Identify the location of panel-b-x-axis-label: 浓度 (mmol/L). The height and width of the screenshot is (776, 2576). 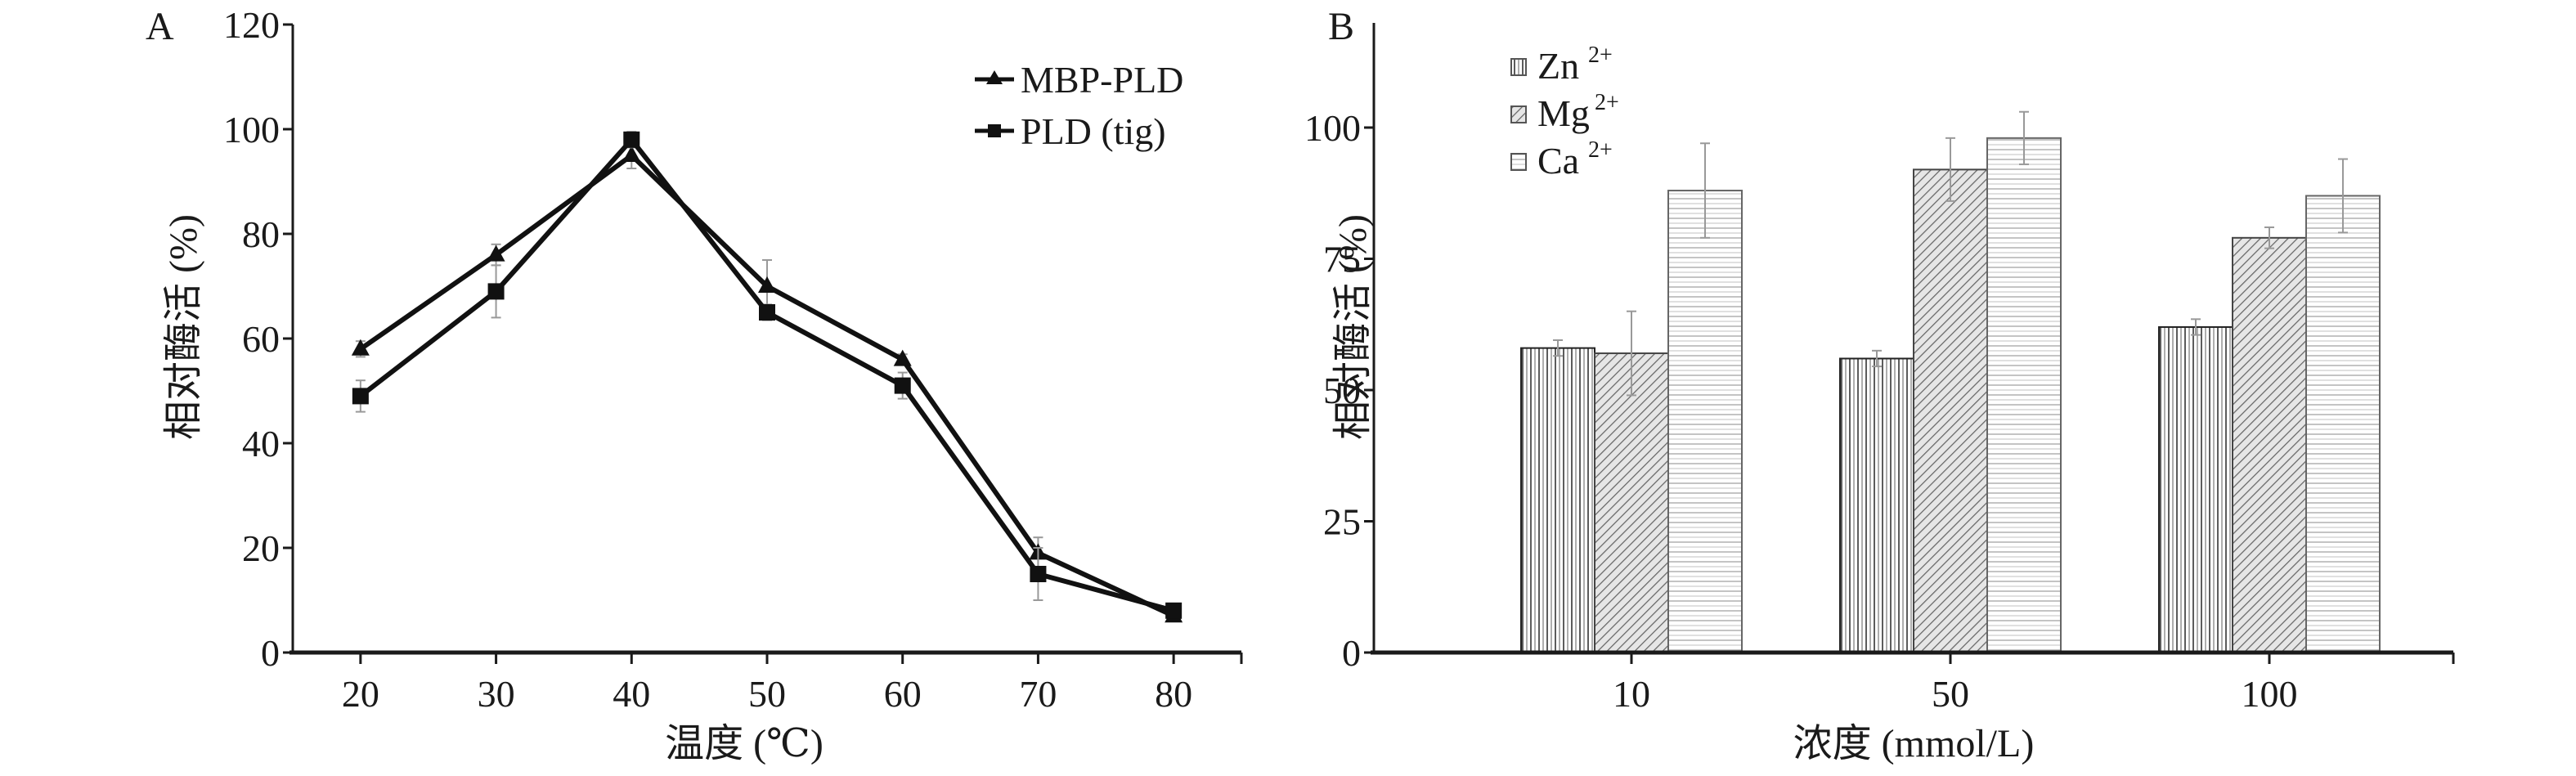
(1914, 744).